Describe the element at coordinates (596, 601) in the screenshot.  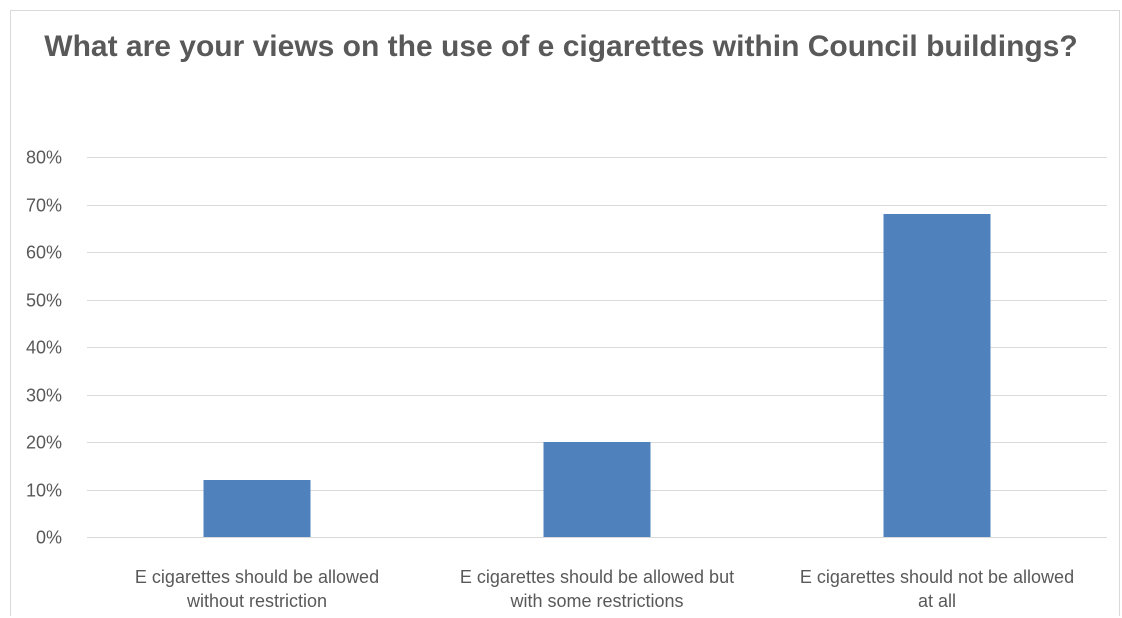
I see `x-category-label-line: with some restrictions` at that location.